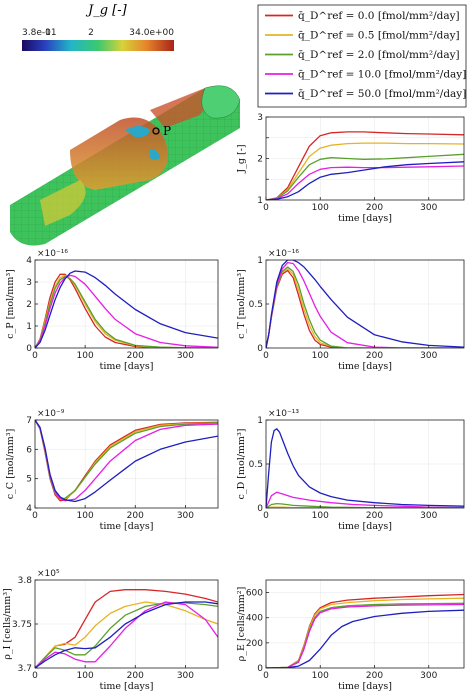 This screenshot has width=474, height=699. Describe the element at coordinates (379, 36) in the screenshot. I see `legend-label: q̄_D^ref = 0.5 [fmol/mm²/day]` at that location.